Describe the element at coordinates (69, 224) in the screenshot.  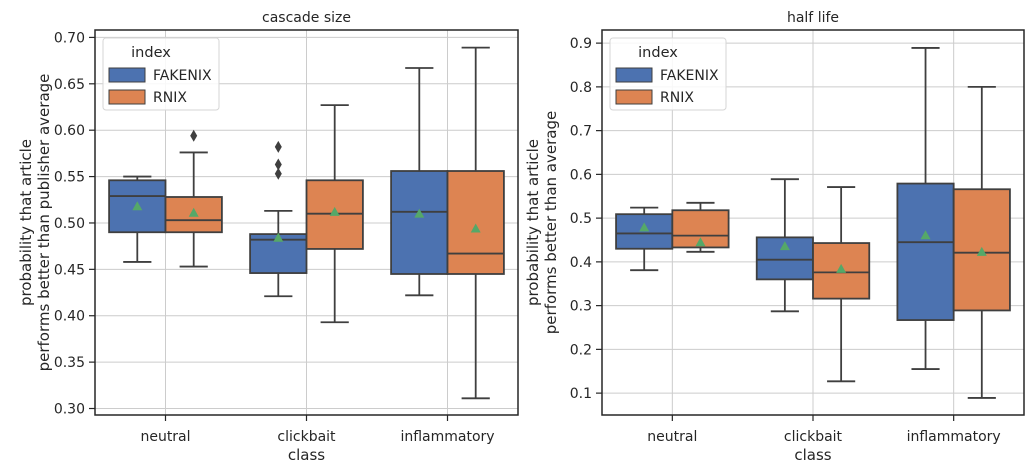
I see `y-tick-label: 0.50` at that location.